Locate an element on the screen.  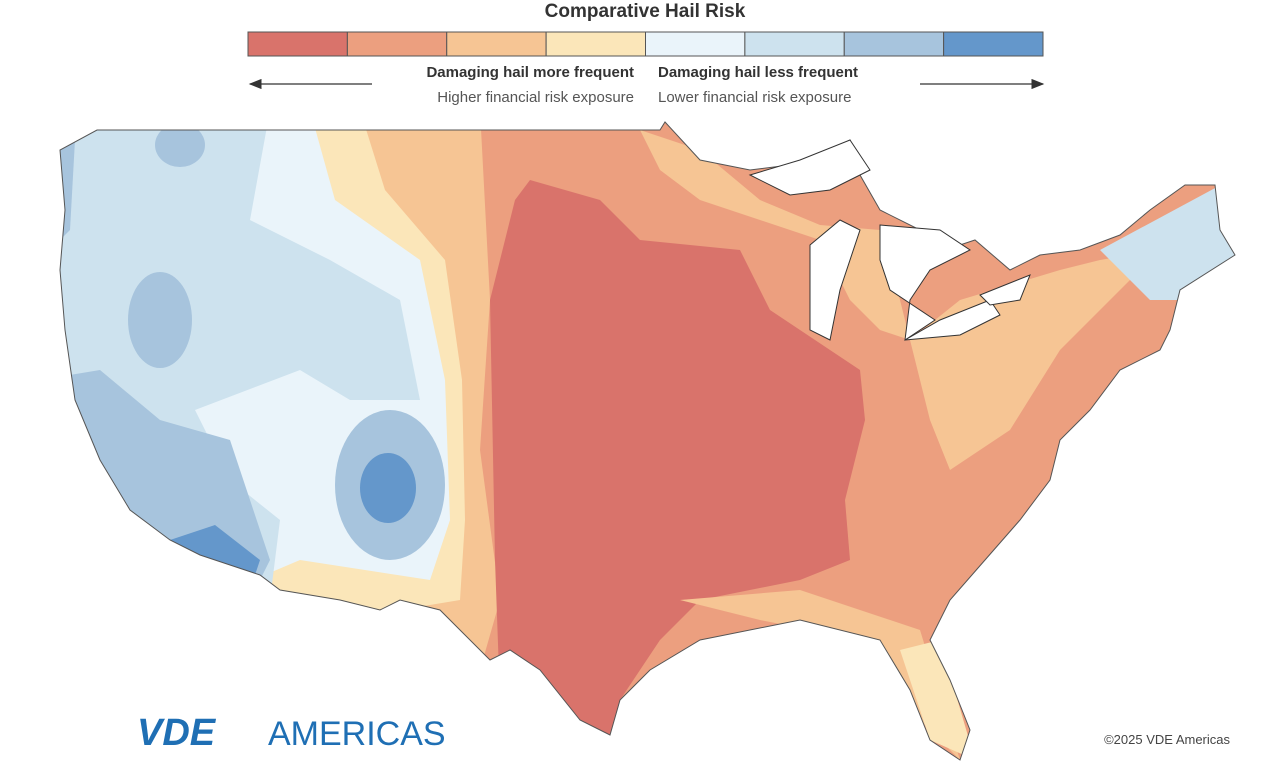
great-lakes is located at coordinates (889, 240).